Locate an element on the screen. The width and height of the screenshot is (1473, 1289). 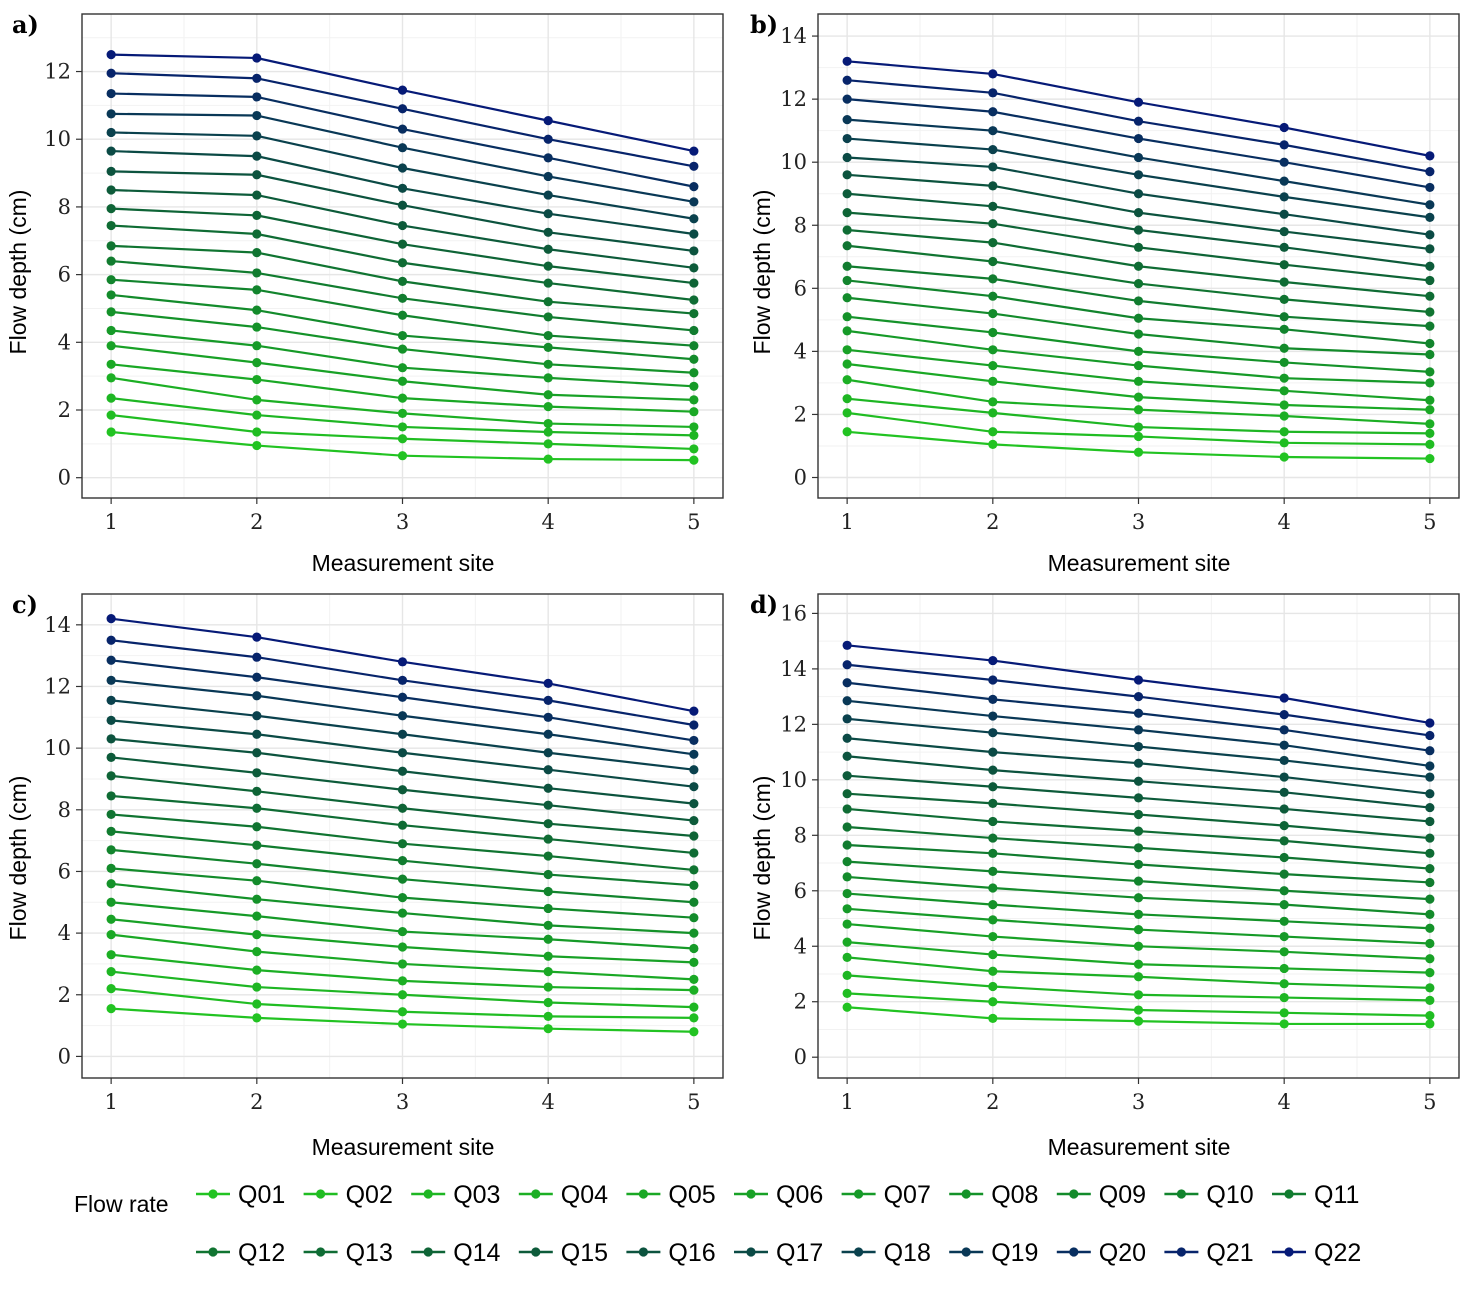
y-tick-label-c: 2 is located at coordinates (64, 995).